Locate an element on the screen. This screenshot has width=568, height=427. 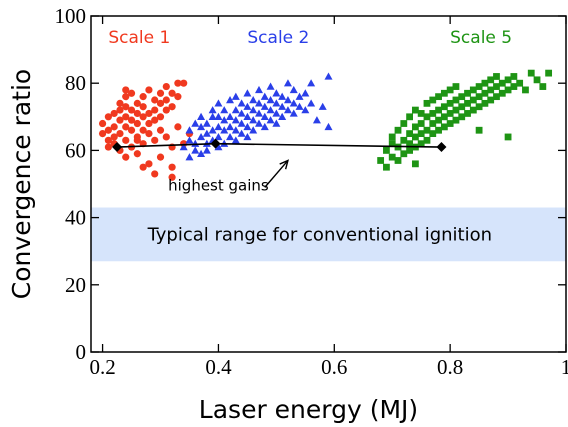
x-tick-label: 0.8 is located at coordinates (450, 367).